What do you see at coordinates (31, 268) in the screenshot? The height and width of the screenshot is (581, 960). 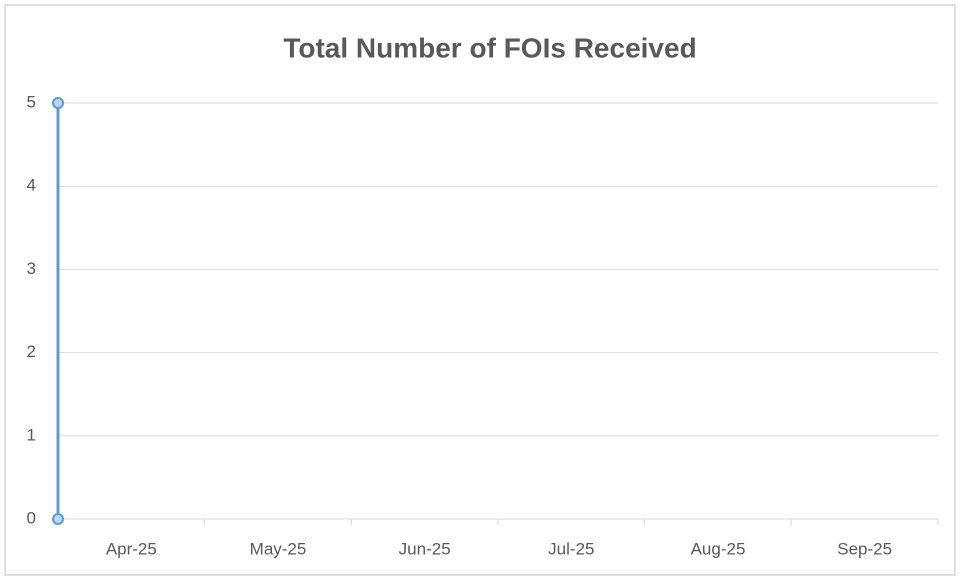 I see `y-tick-label: 3` at bounding box center [31, 268].